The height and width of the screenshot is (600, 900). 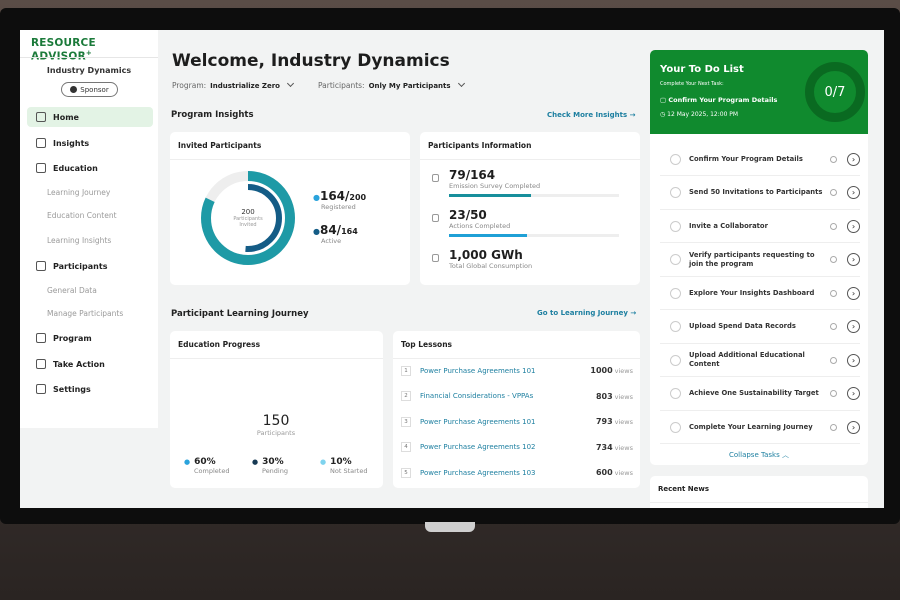 What do you see at coordinates (233, 84) in the screenshot?
I see `program-select: Program: Industrialize Zero` at bounding box center [233, 84].